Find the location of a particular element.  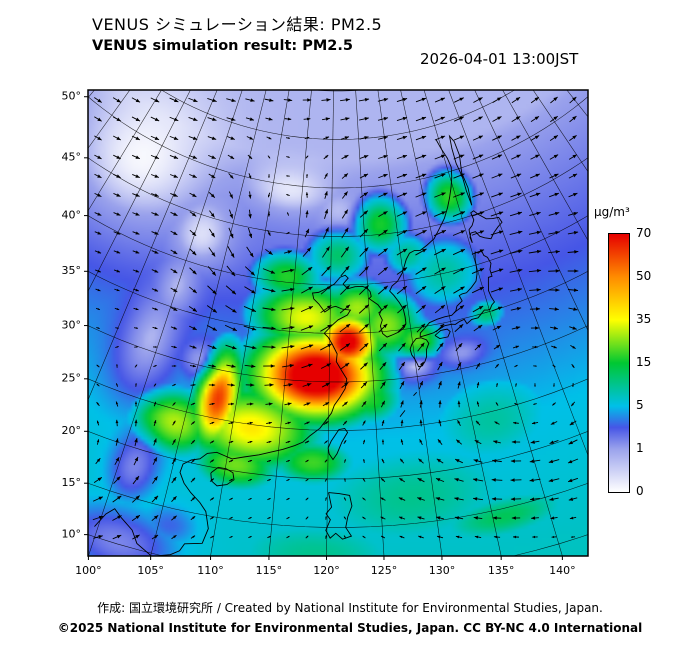

colorbar-tick-label: 15 is located at coordinates (644, 362).